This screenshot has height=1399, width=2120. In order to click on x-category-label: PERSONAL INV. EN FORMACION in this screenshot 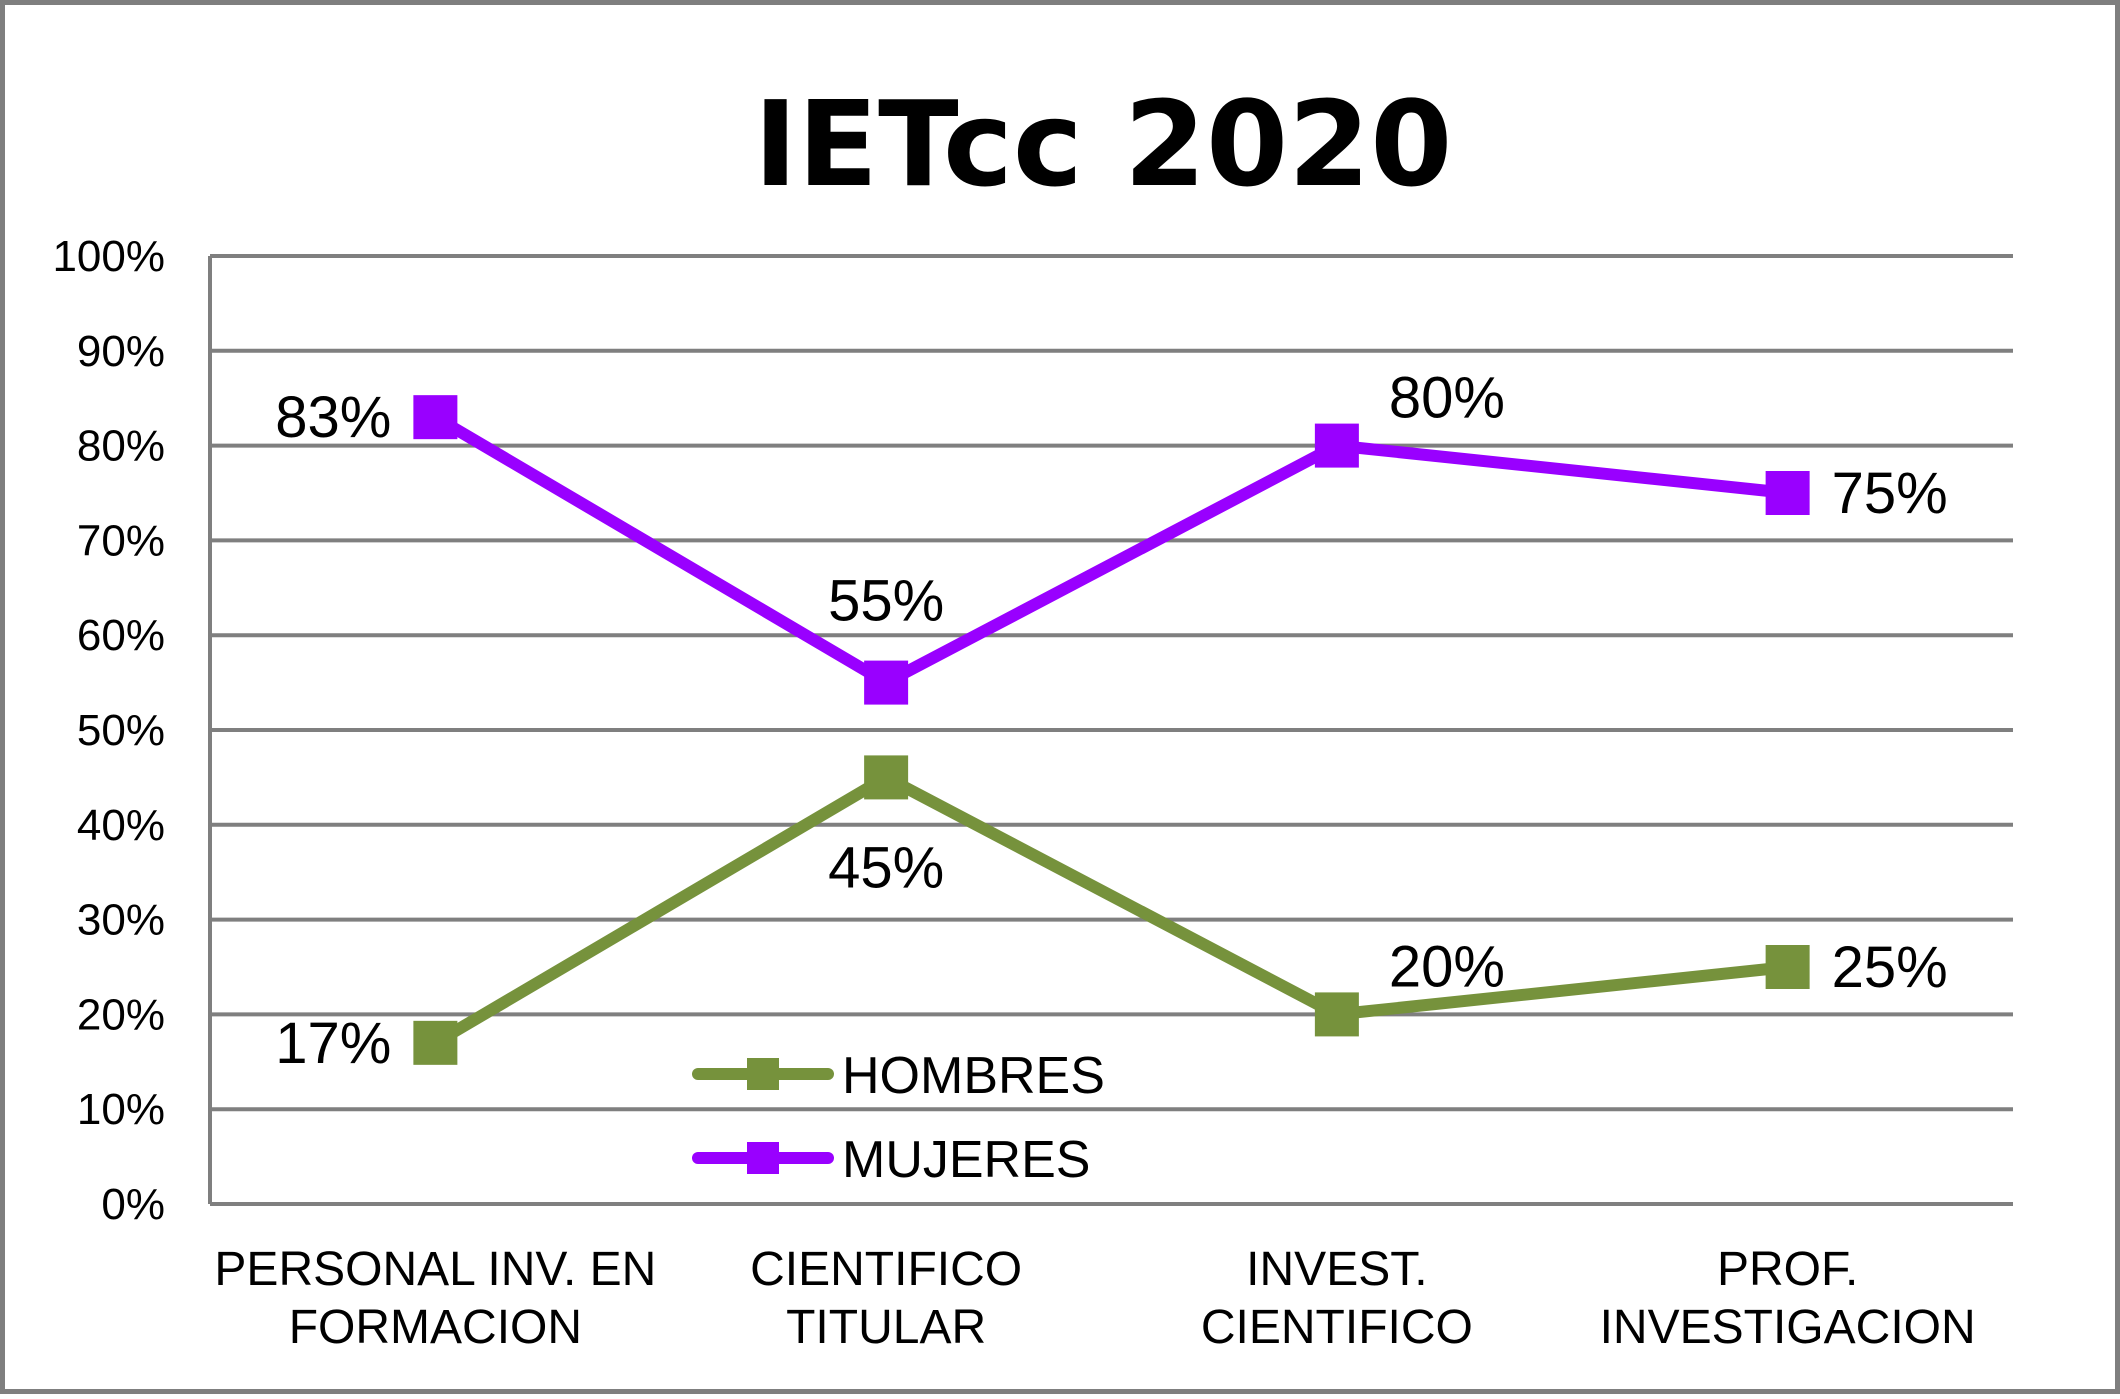, I will do `click(435, 1298)`.